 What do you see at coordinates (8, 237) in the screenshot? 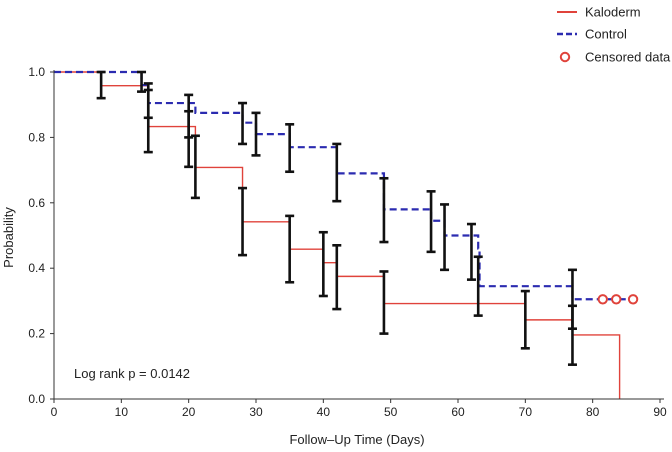
I see `y-axis-title: Probability` at bounding box center [8, 237].